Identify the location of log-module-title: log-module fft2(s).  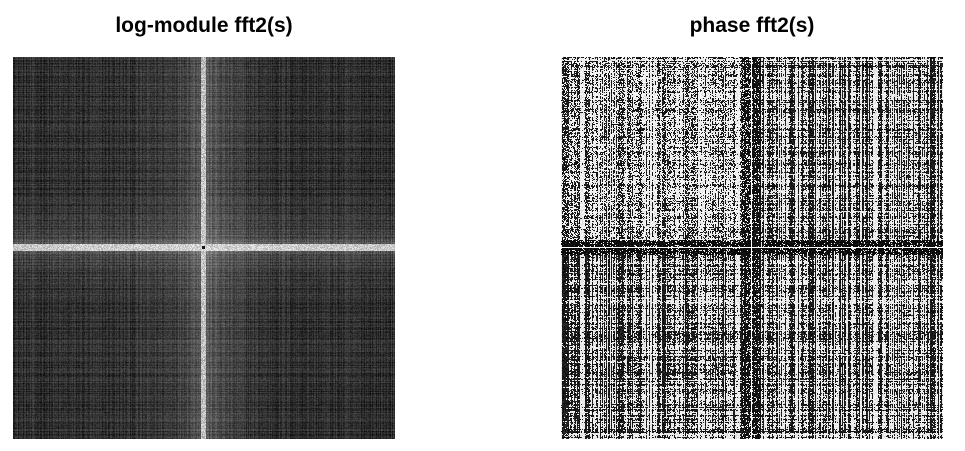
(204, 26).